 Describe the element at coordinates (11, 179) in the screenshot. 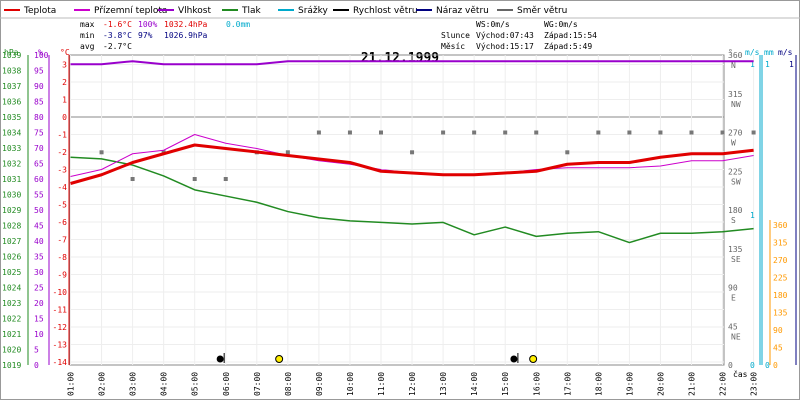

I see `pressure-tick-1031: 1031` at that location.